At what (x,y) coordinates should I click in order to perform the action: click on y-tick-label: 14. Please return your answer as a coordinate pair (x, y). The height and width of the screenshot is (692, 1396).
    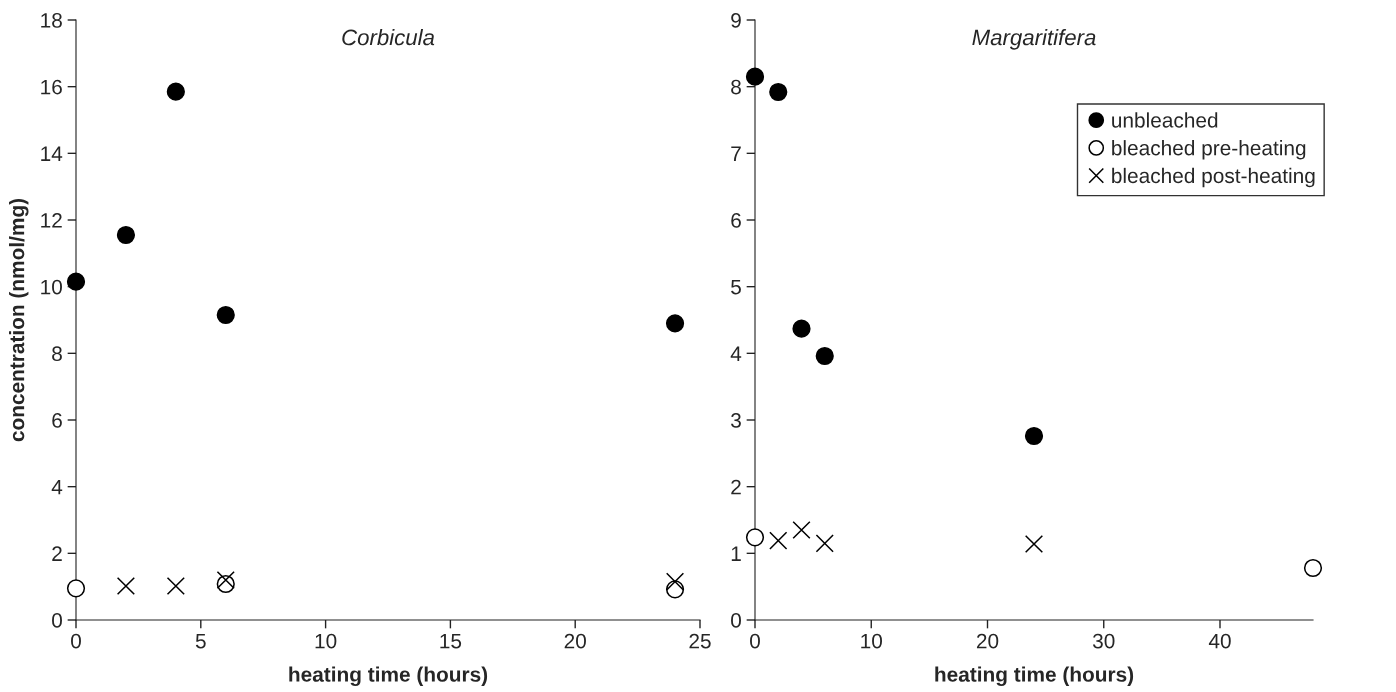
    Looking at the image, I should click on (52, 153).